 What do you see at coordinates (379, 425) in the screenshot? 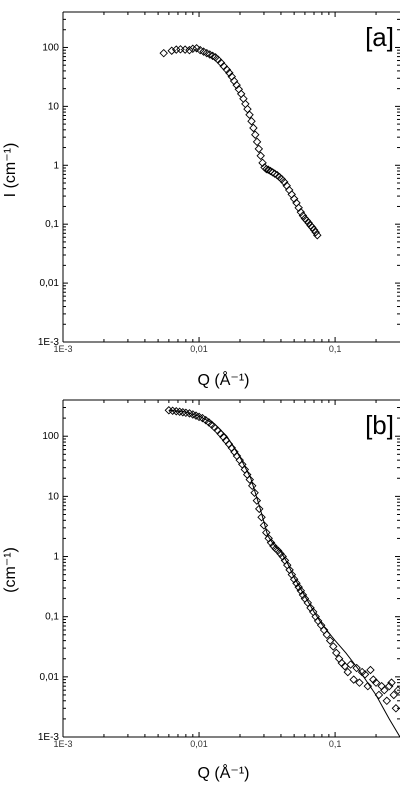
I see `panel-label: [b]` at bounding box center [379, 425].